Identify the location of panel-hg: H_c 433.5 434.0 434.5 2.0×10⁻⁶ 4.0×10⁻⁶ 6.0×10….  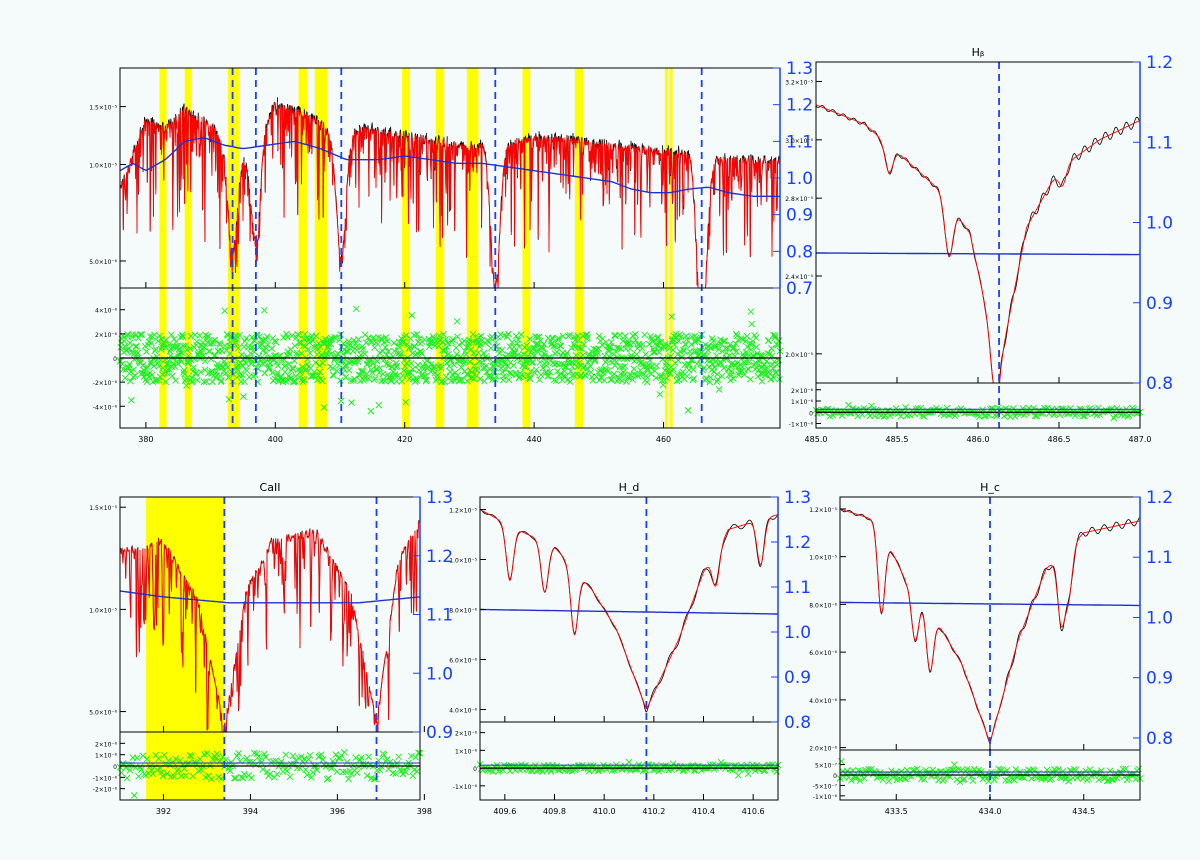
(991, 648).